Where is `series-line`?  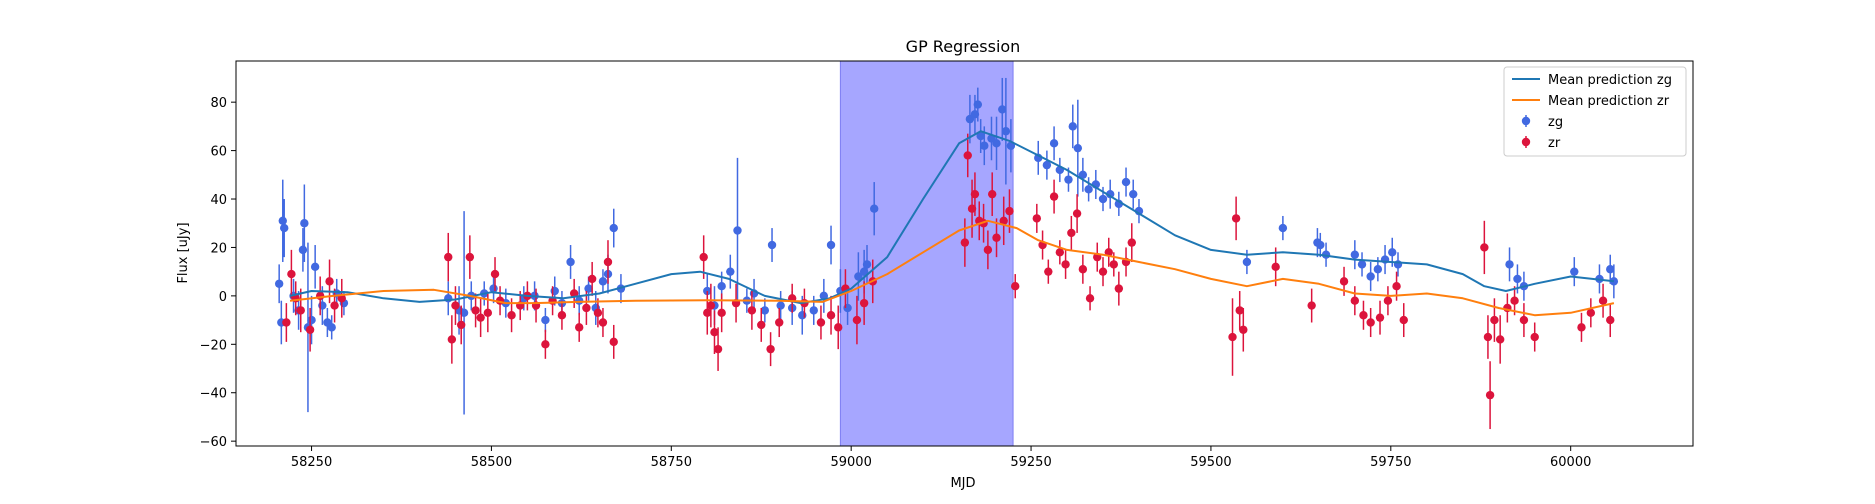 series-line is located at coordinates (952, 268).